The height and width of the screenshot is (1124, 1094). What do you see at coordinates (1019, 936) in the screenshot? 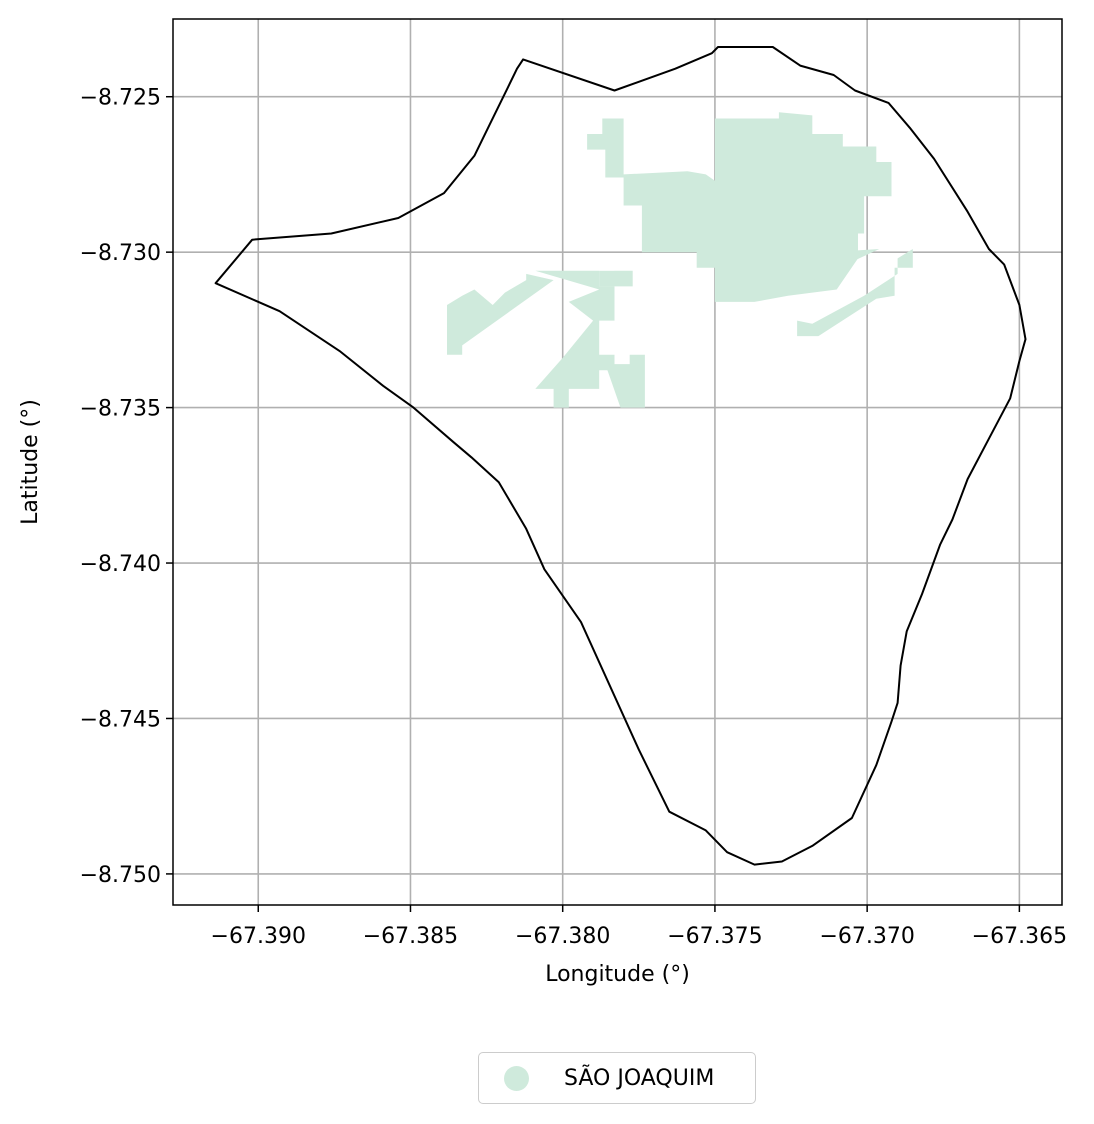
I see `x-tick-label: −67.365` at bounding box center [1019, 936].